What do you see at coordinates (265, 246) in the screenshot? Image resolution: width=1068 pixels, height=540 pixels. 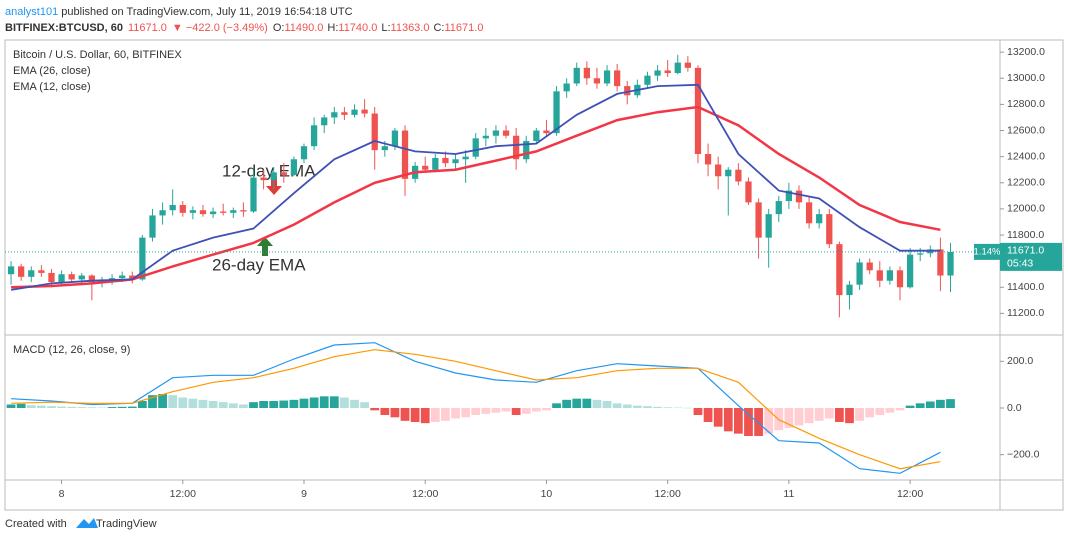 I see `arrow-up` at bounding box center [265, 246].